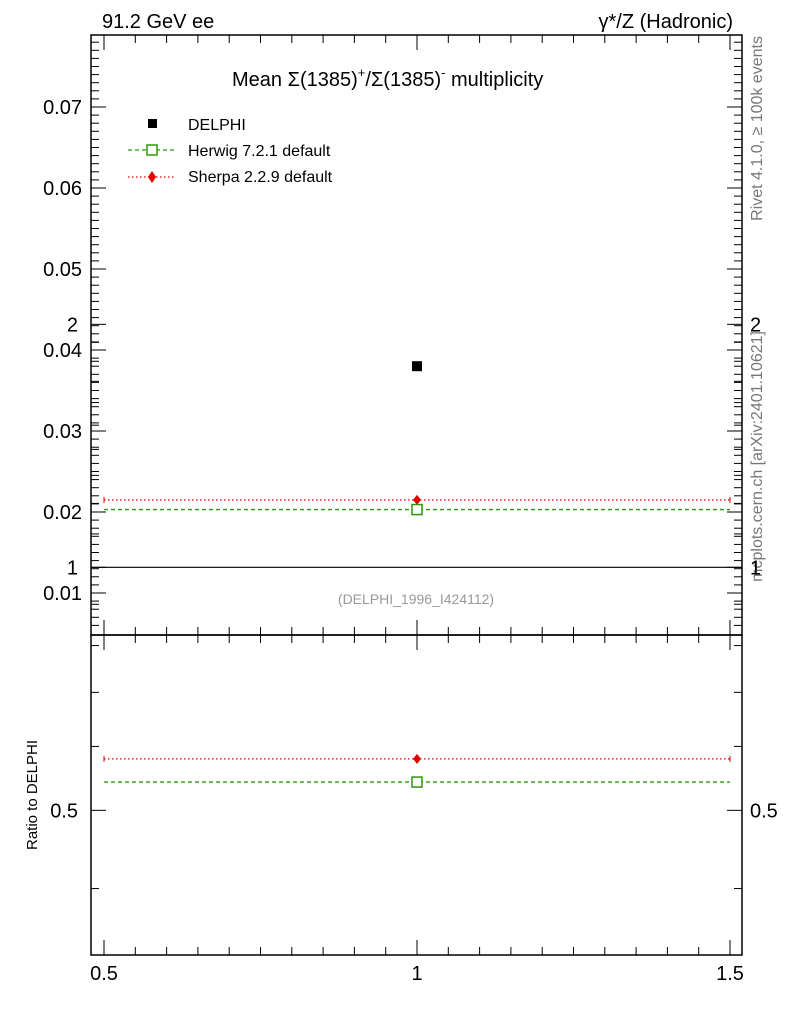  Describe the element at coordinates (62, 351) in the screenshot. I see `main-y-tick-label: 0.04` at that location.